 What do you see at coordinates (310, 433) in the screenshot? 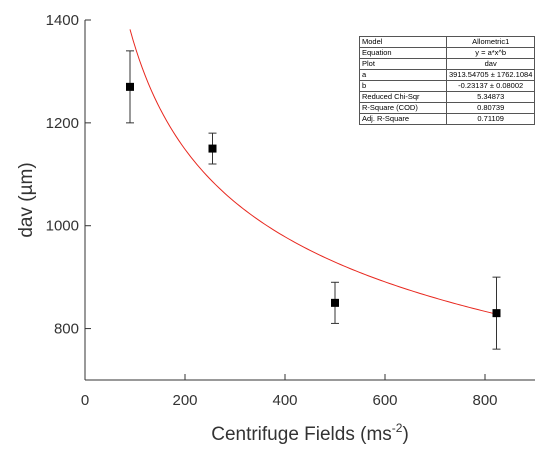
I see `x-axis-title: Centrifuge Fields (ms-2)` at bounding box center [310, 433].